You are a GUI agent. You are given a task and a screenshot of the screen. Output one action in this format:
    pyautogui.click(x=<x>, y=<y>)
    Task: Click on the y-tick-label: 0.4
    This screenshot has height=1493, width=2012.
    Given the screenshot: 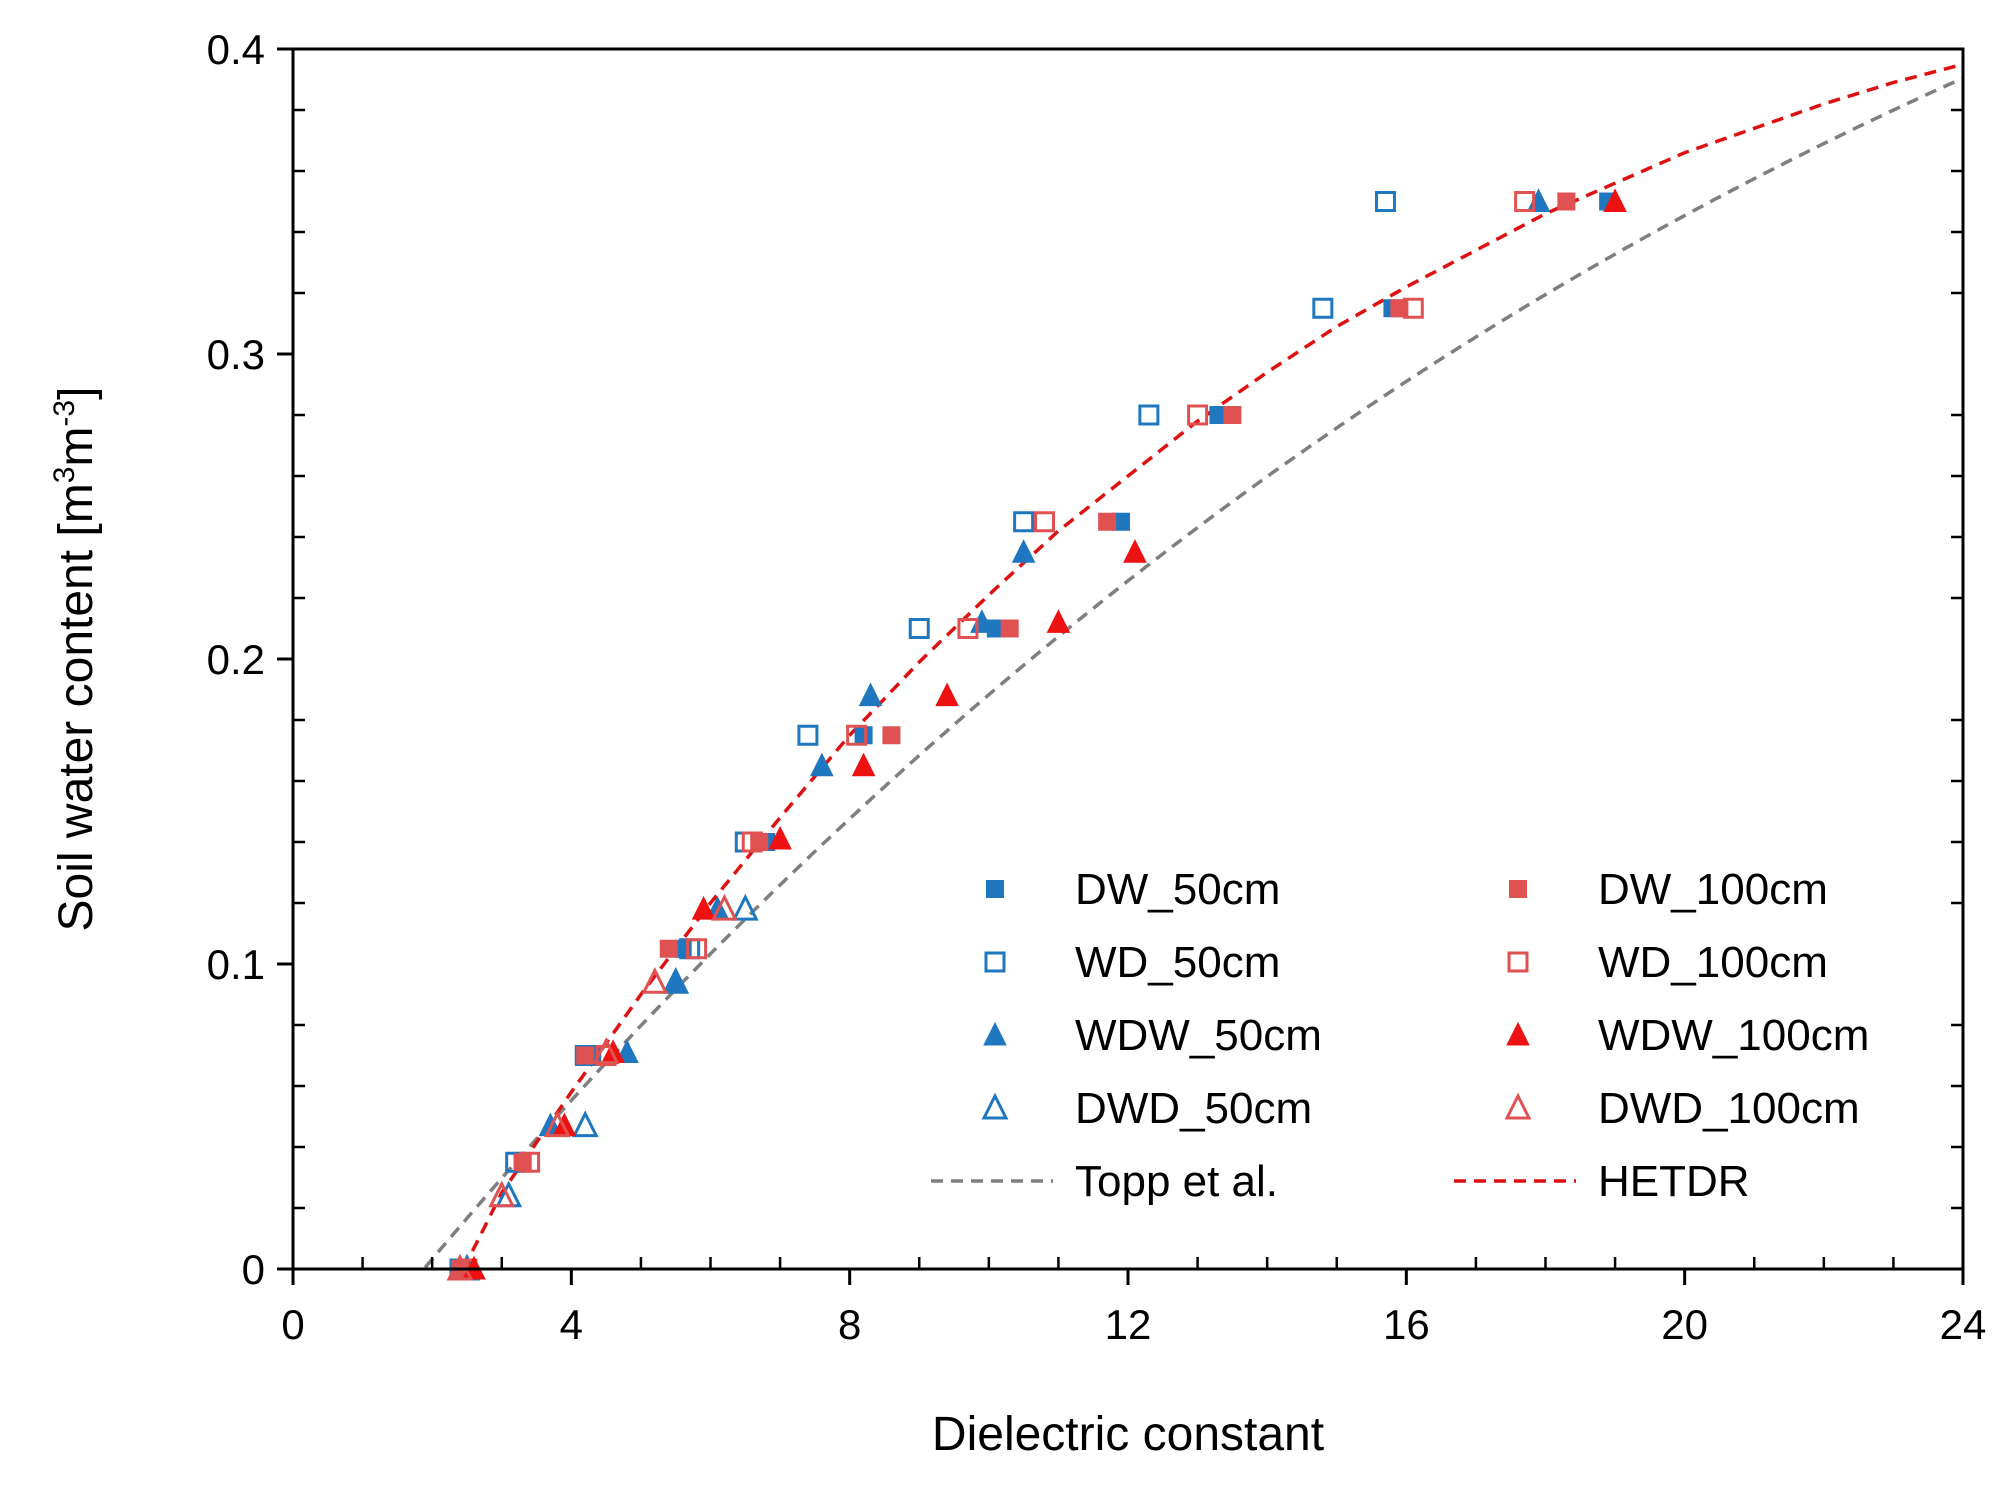 What is the action you would take?
    pyautogui.click(x=236, y=49)
    